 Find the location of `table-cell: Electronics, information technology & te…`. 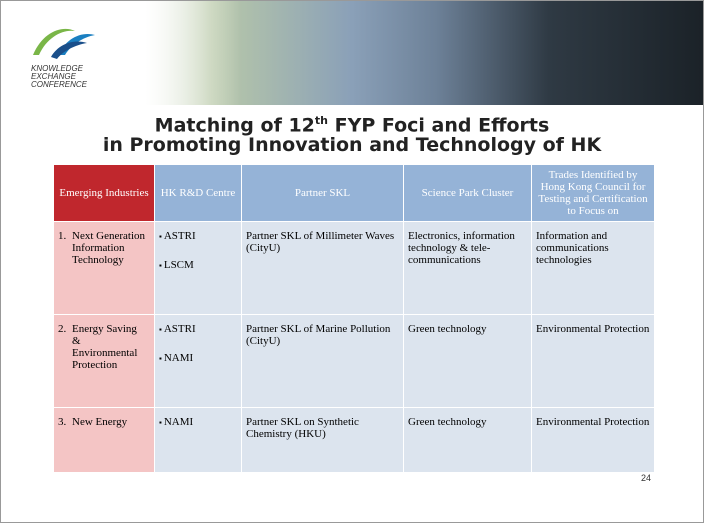

table-cell: Electronics, information technology & te… is located at coordinates (467, 268).